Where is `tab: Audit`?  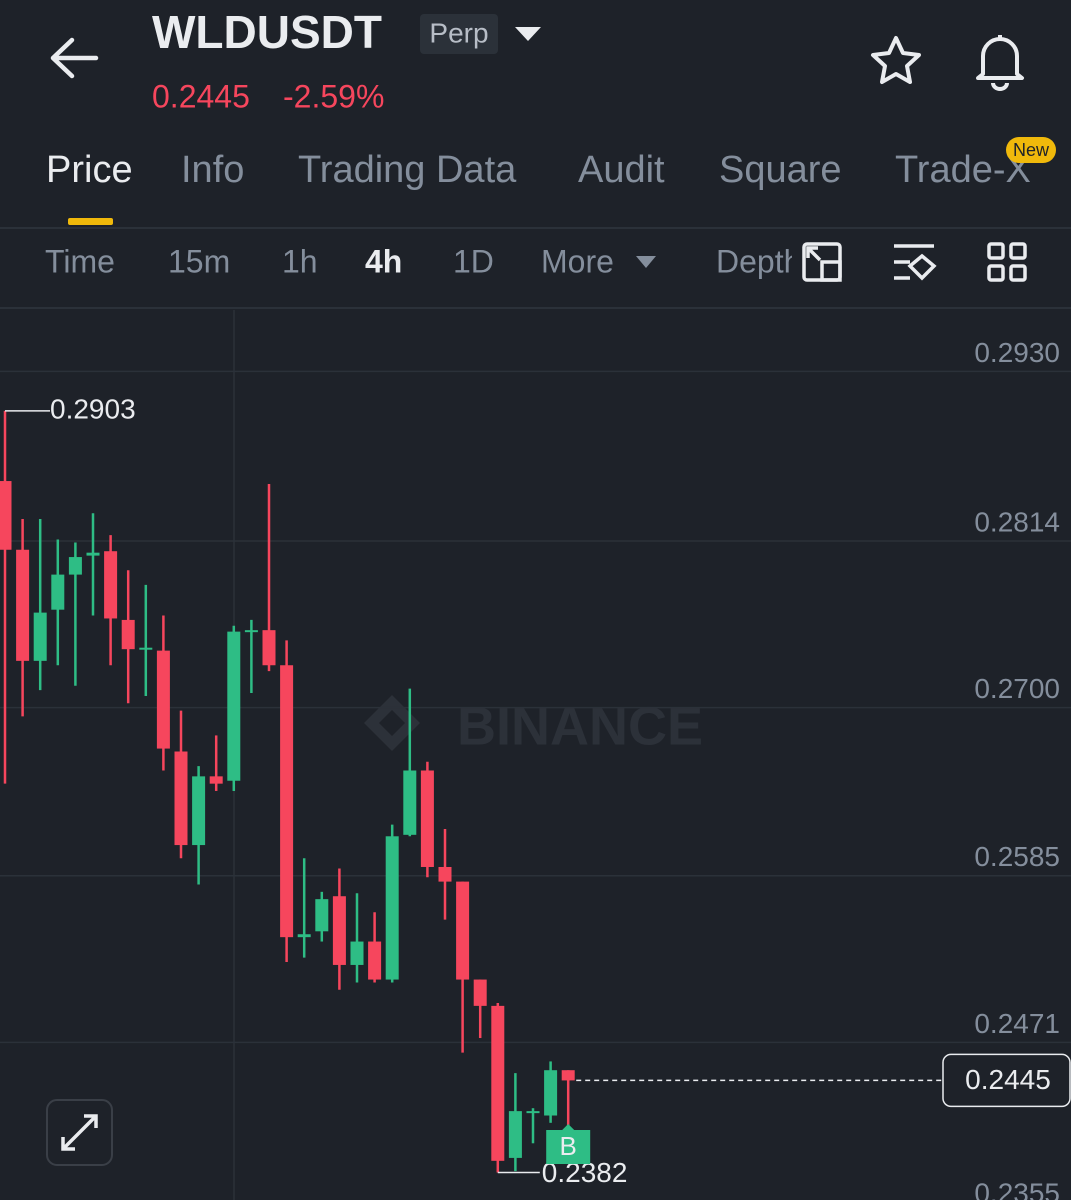
tab: Audit is located at coordinates (621, 170).